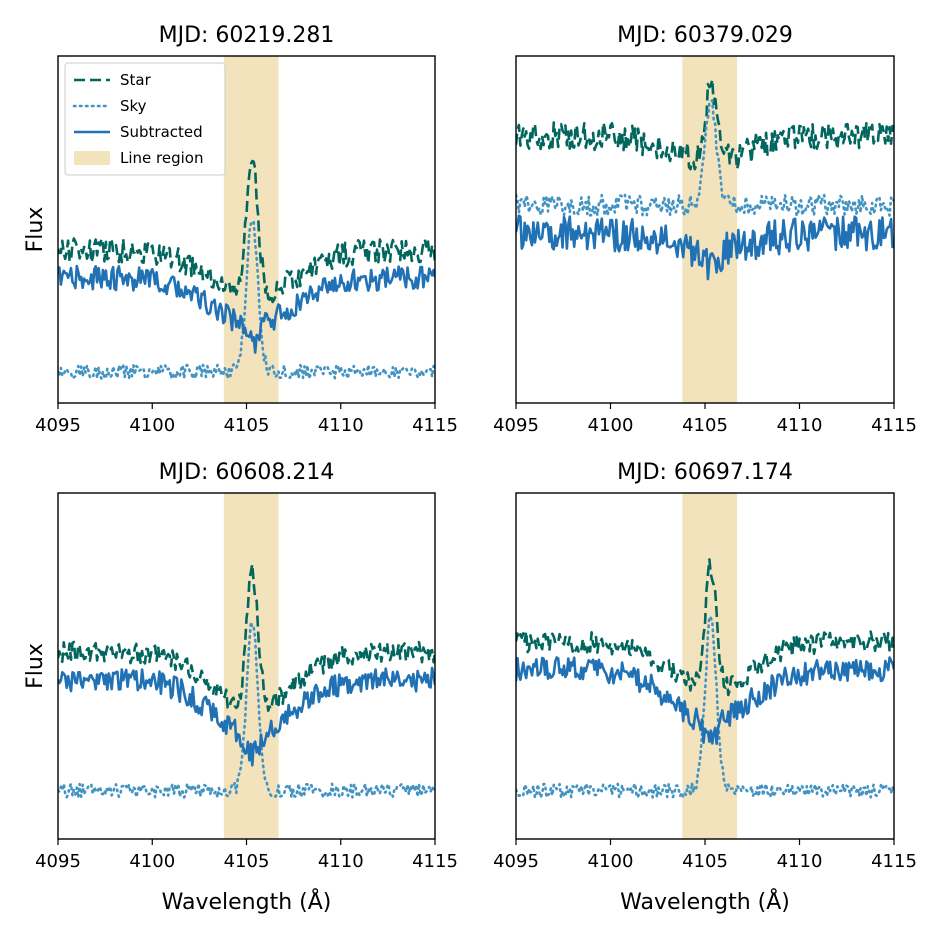 The height and width of the screenshot is (947, 947). Describe the element at coordinates (247, 472) in the screenshot. I see `panel-title: MJD: 60608.214` at that location.